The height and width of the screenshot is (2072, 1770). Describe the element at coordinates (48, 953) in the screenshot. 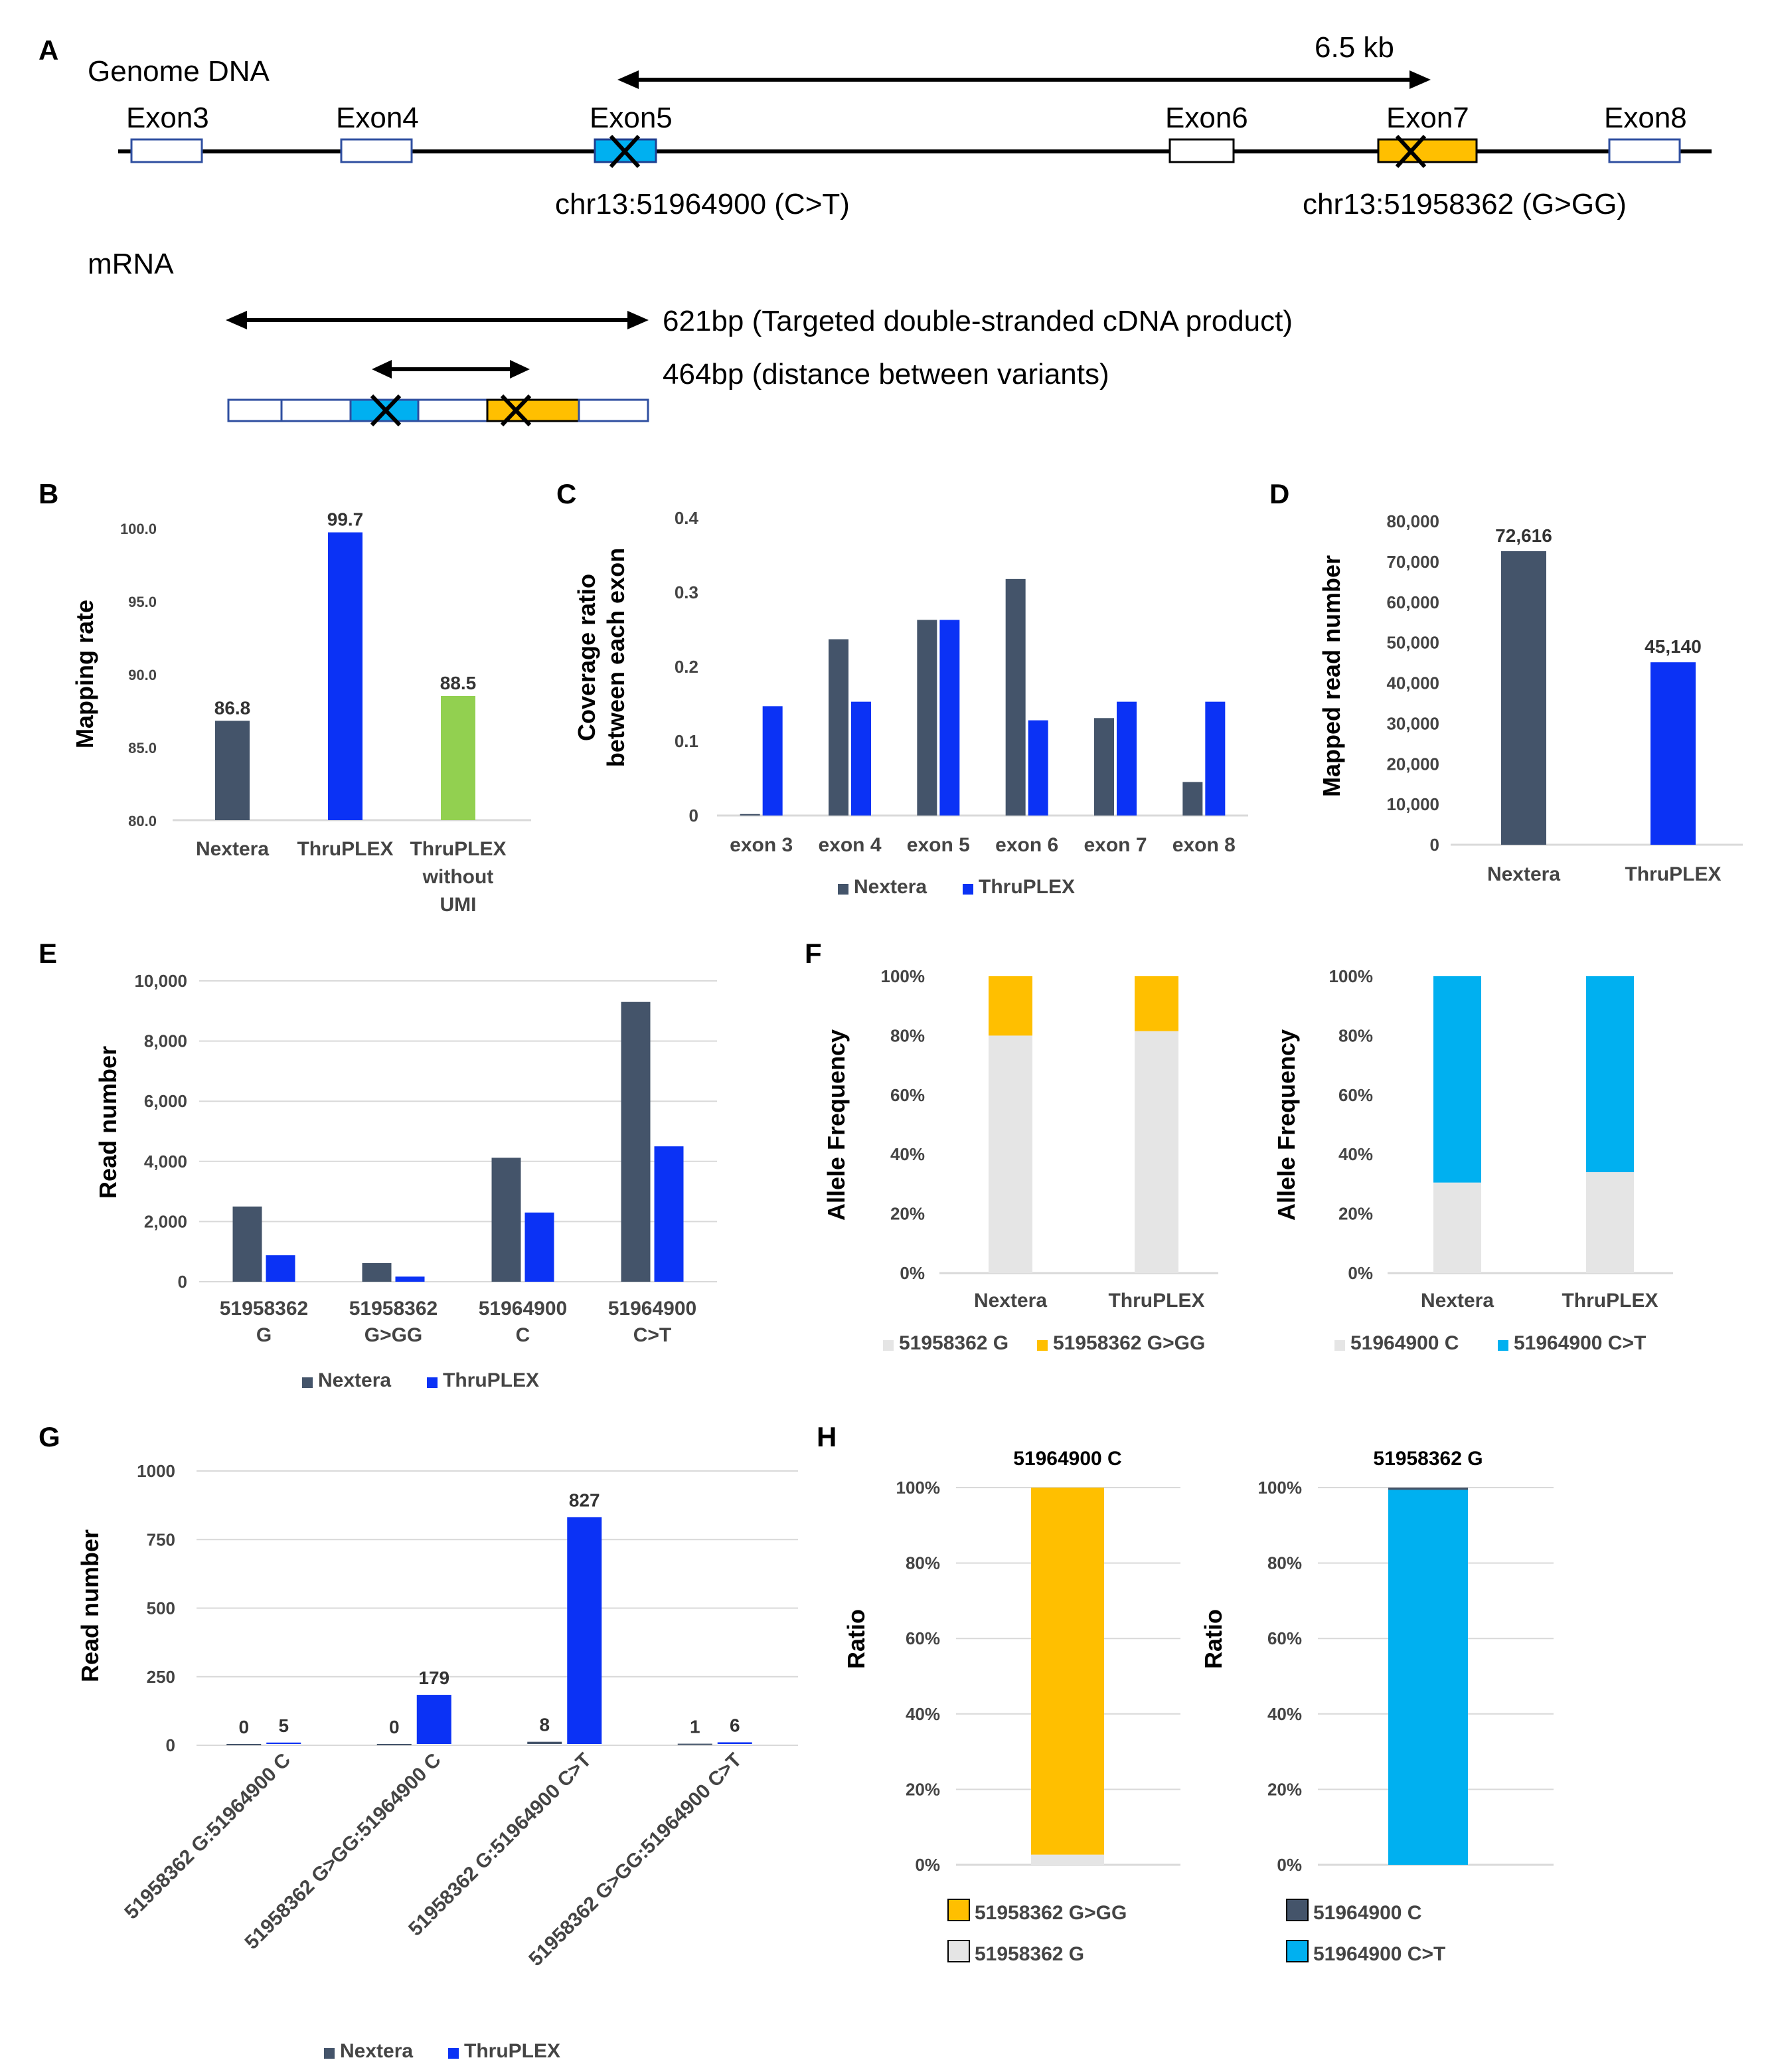

I see `panel-letter-e: E` at that location.